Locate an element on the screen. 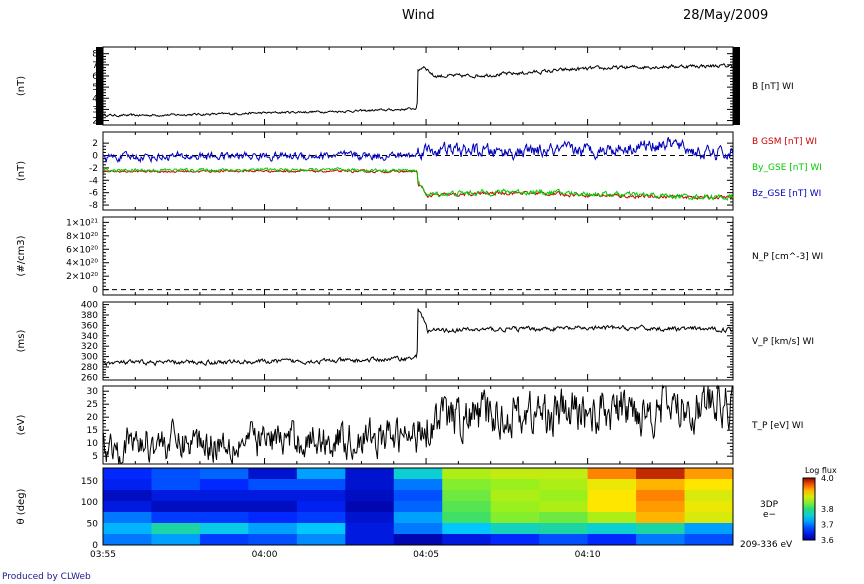 Image resolution: width=864 pixels, height=584 pixels. x-tick-label: 04:05 is located at coordinates (426, 555).